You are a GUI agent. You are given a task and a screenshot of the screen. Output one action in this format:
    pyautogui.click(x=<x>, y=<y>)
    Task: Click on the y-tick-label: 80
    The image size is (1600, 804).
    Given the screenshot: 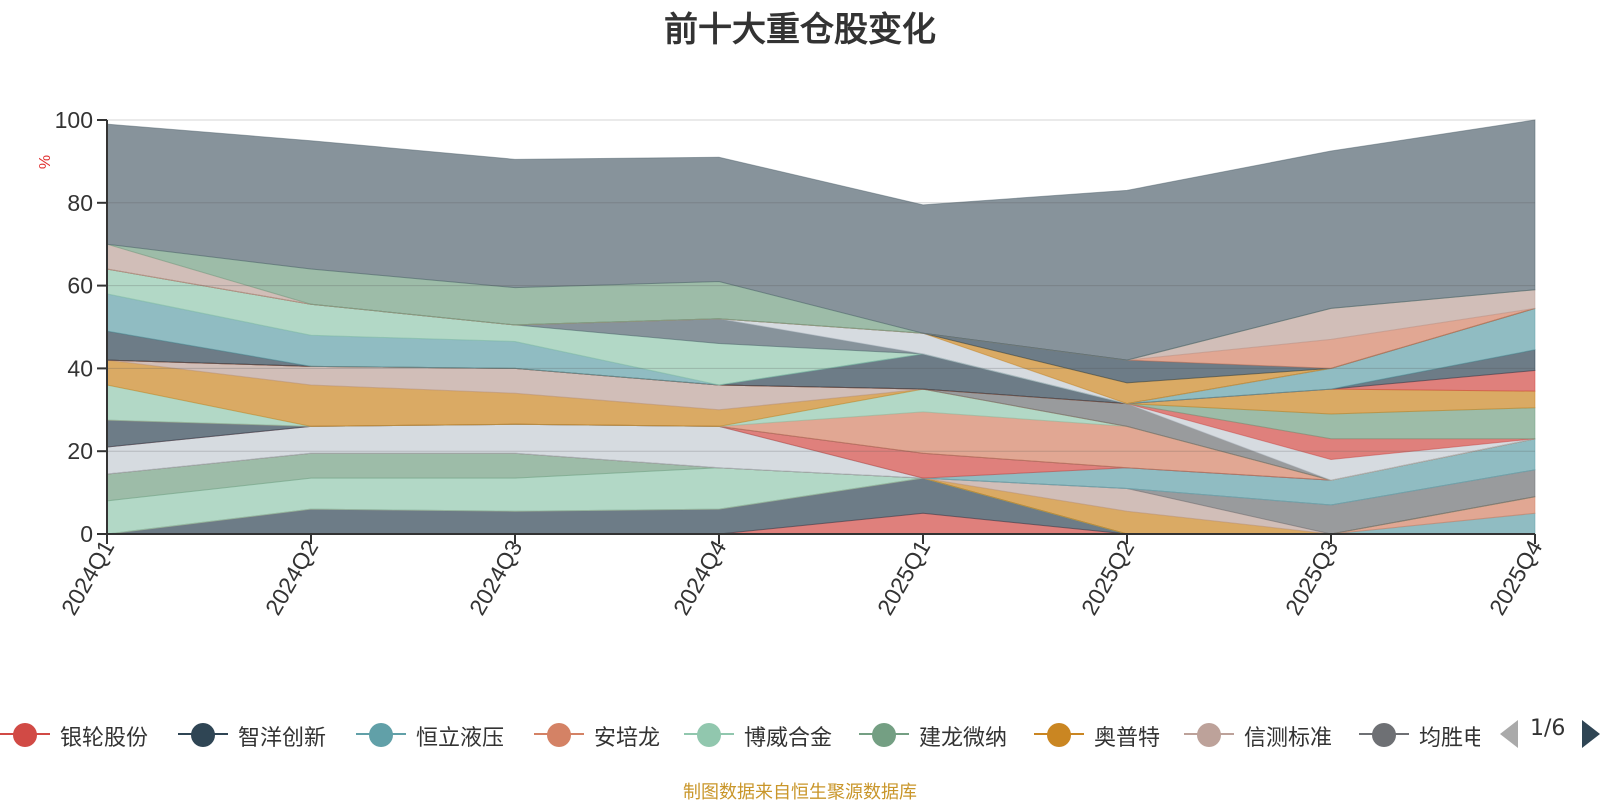 What is the action you would take?
    pyautogui.click(x=80, y=203)
    